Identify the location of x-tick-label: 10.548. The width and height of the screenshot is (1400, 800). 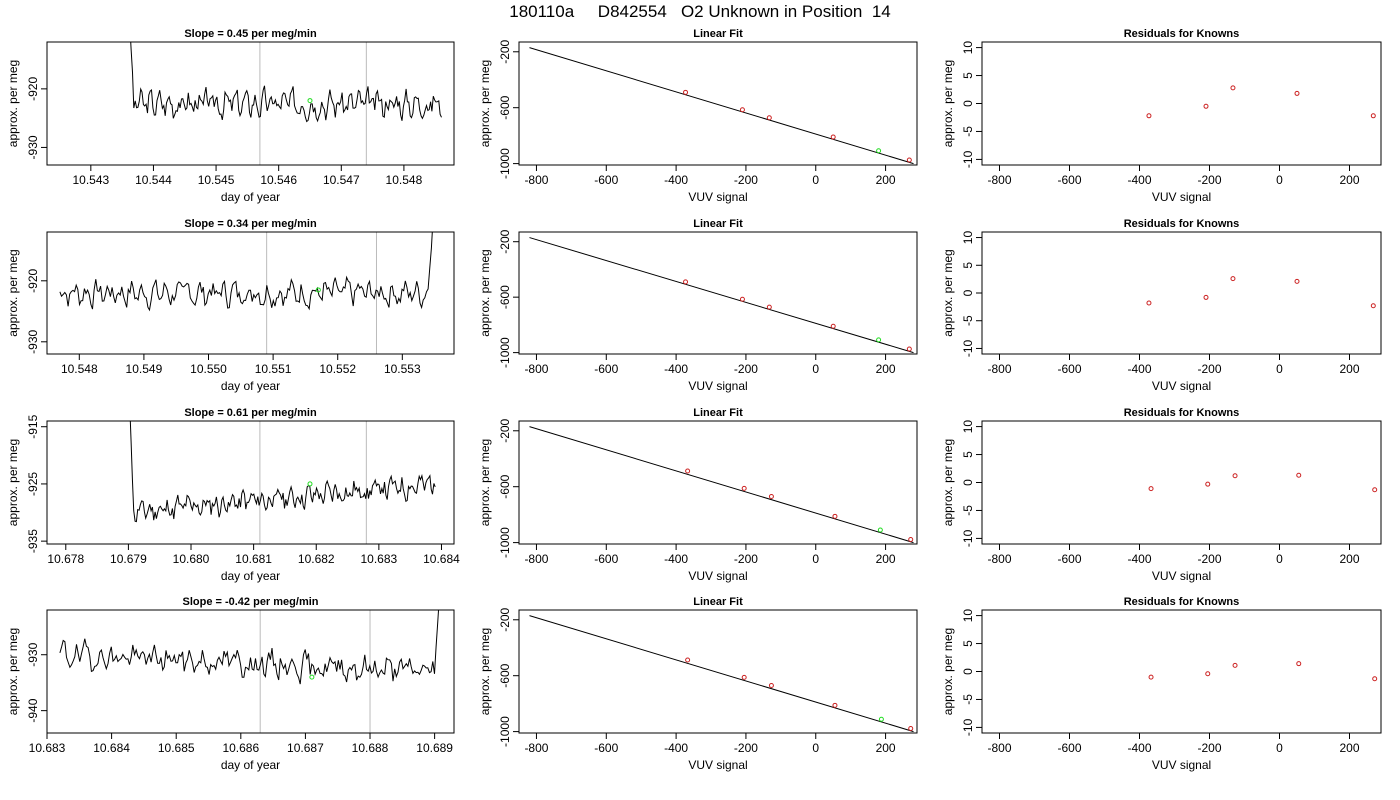
(404, 180).